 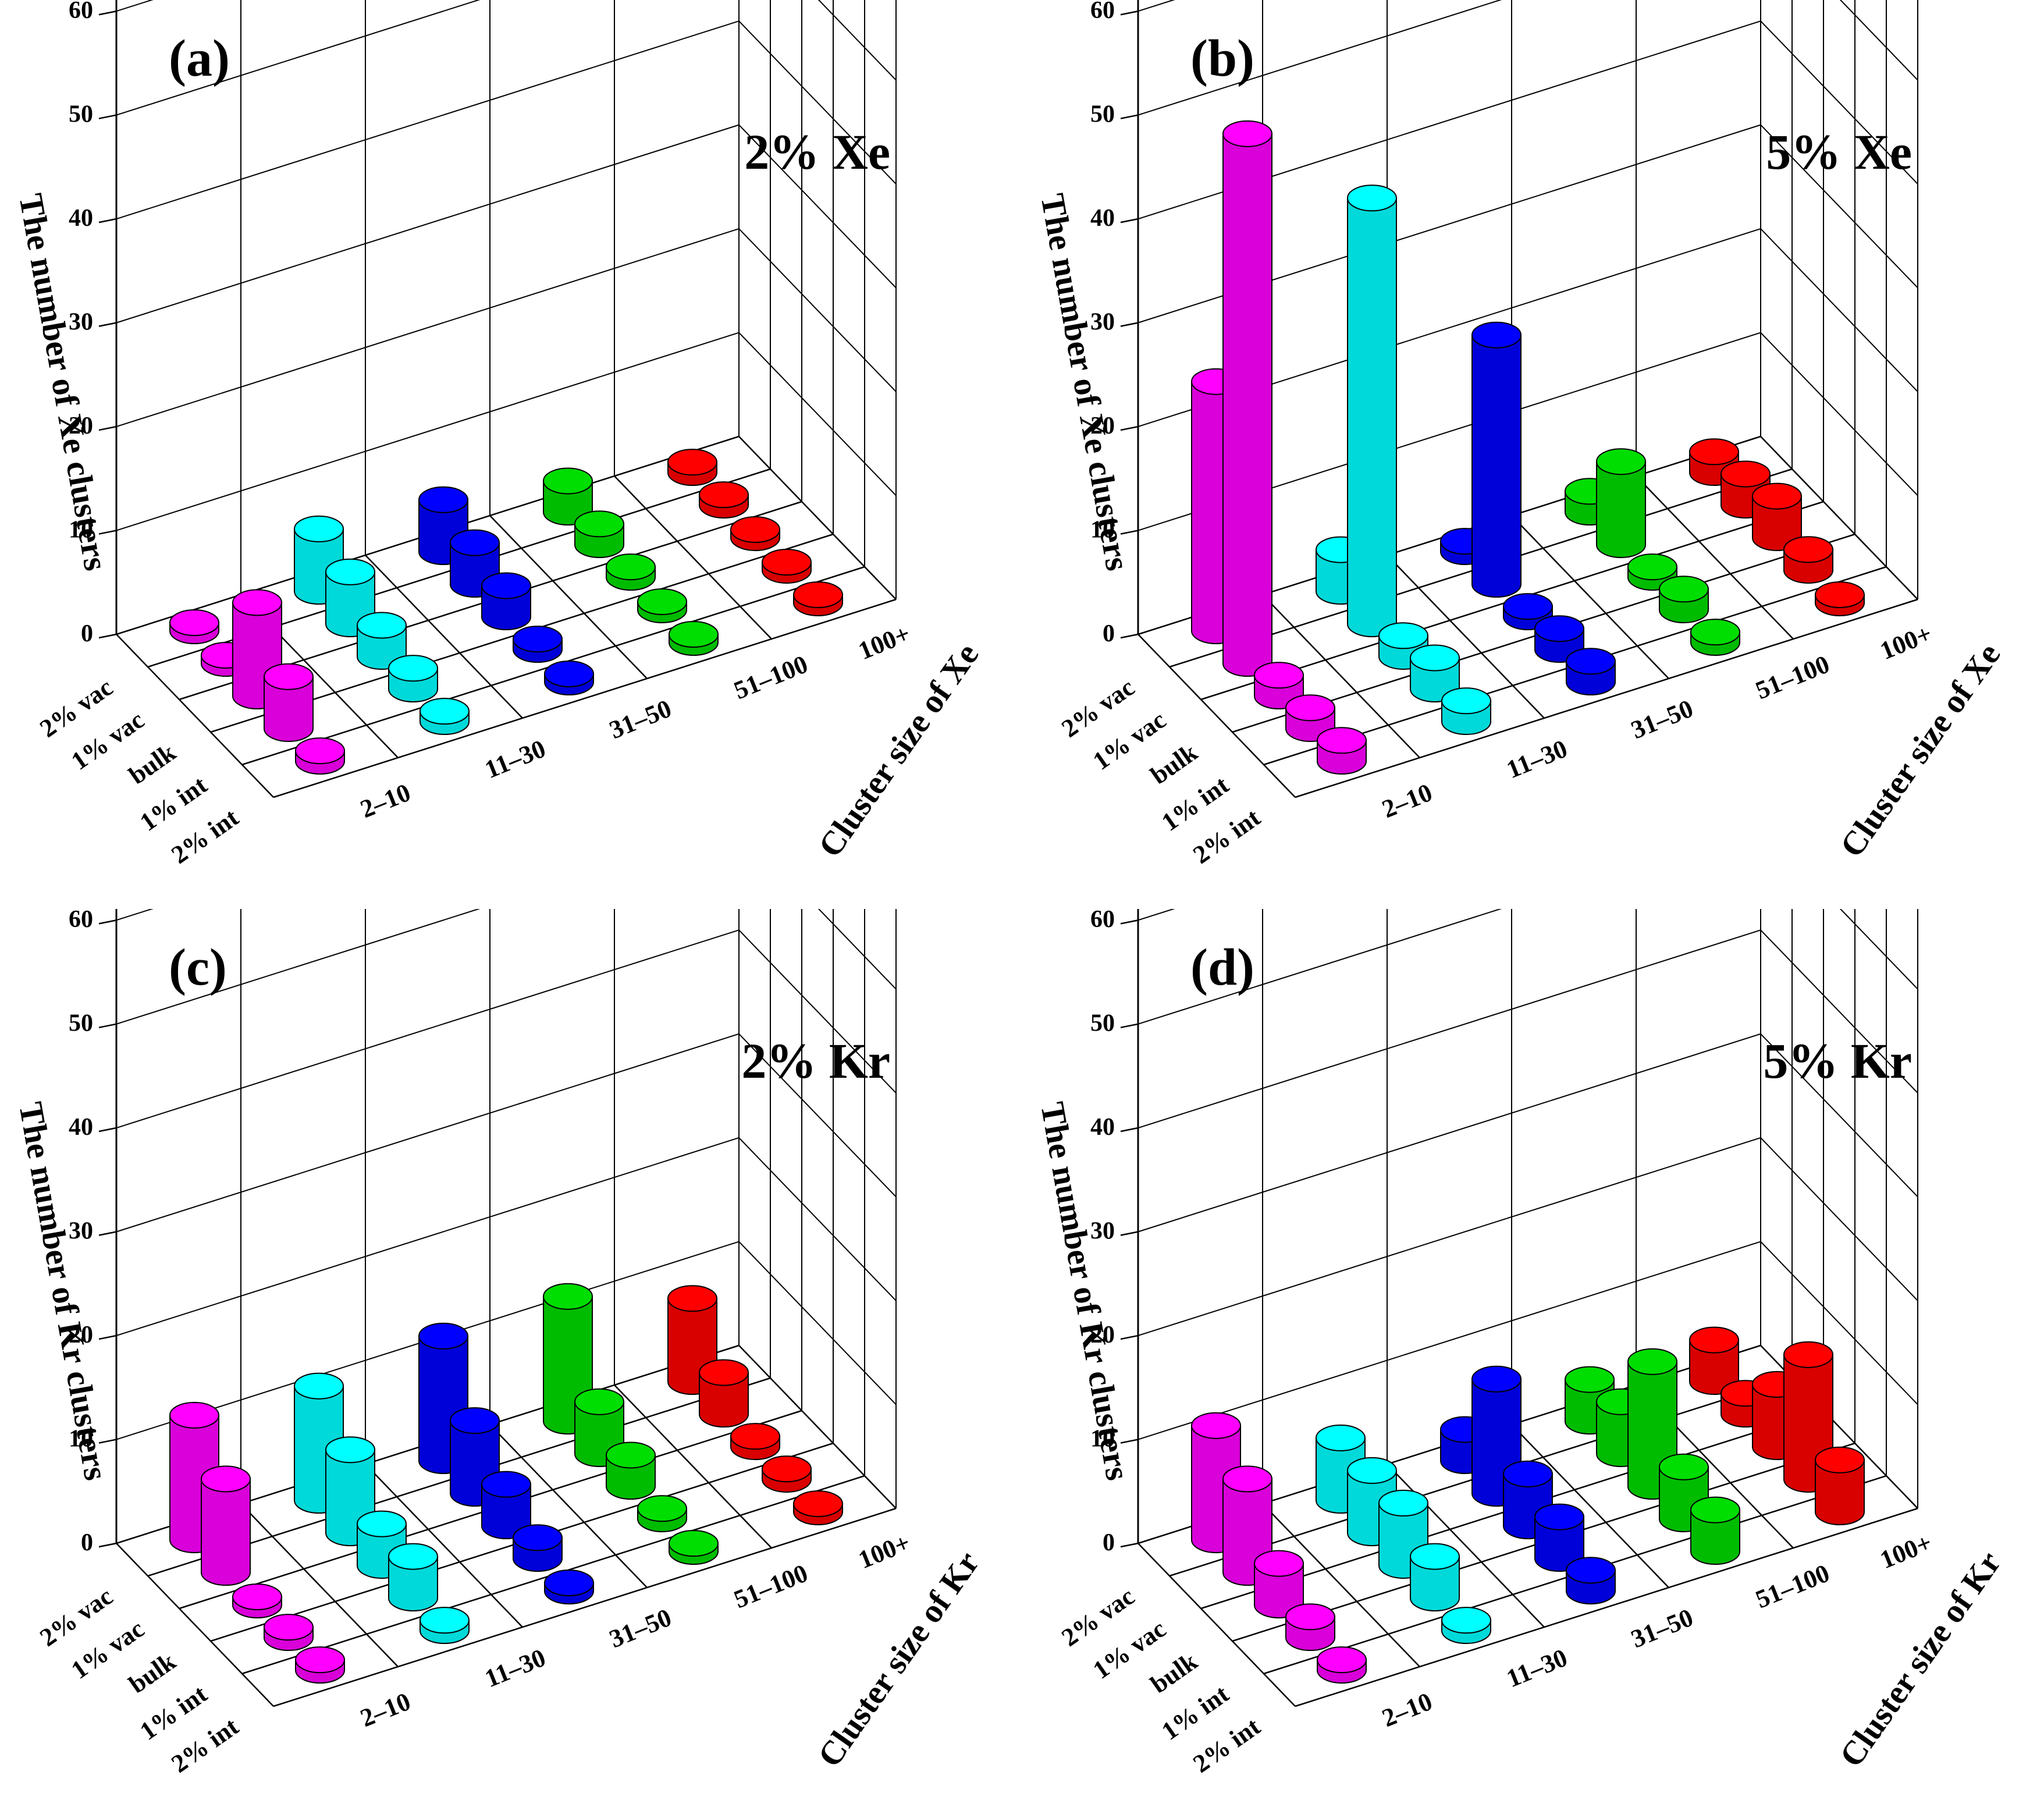 I want to click on bar-100-2-int, so click(x=1840, y=1486).